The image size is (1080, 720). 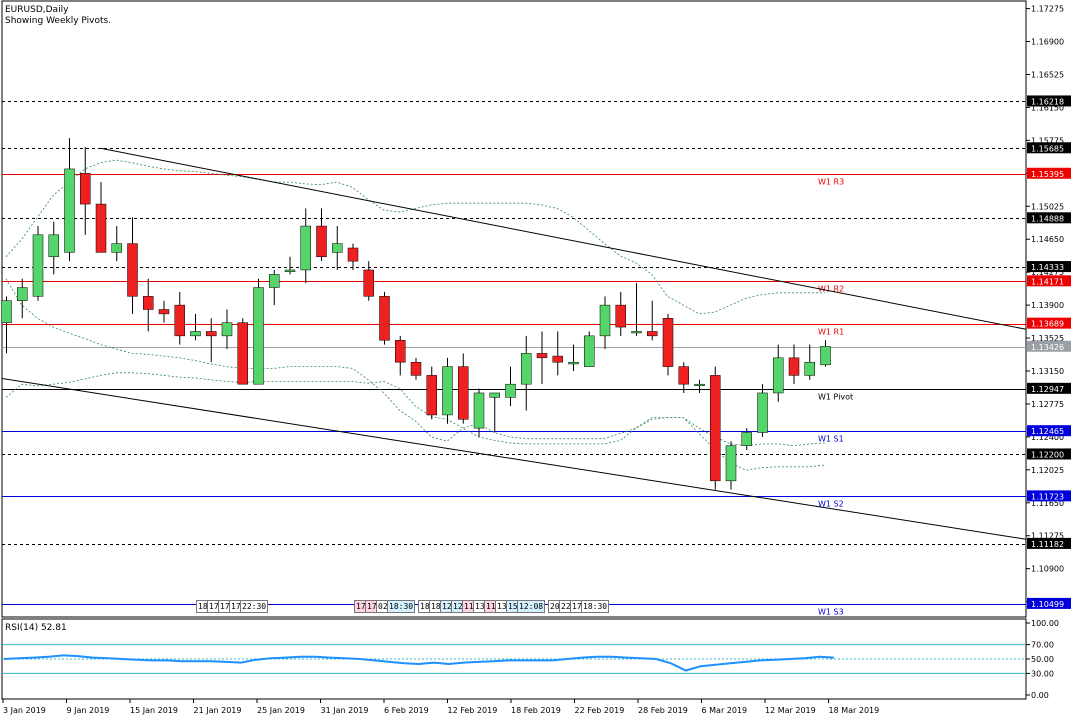 I want to click on price-tick-label: 1.13150, so click(x=1047, y=371).